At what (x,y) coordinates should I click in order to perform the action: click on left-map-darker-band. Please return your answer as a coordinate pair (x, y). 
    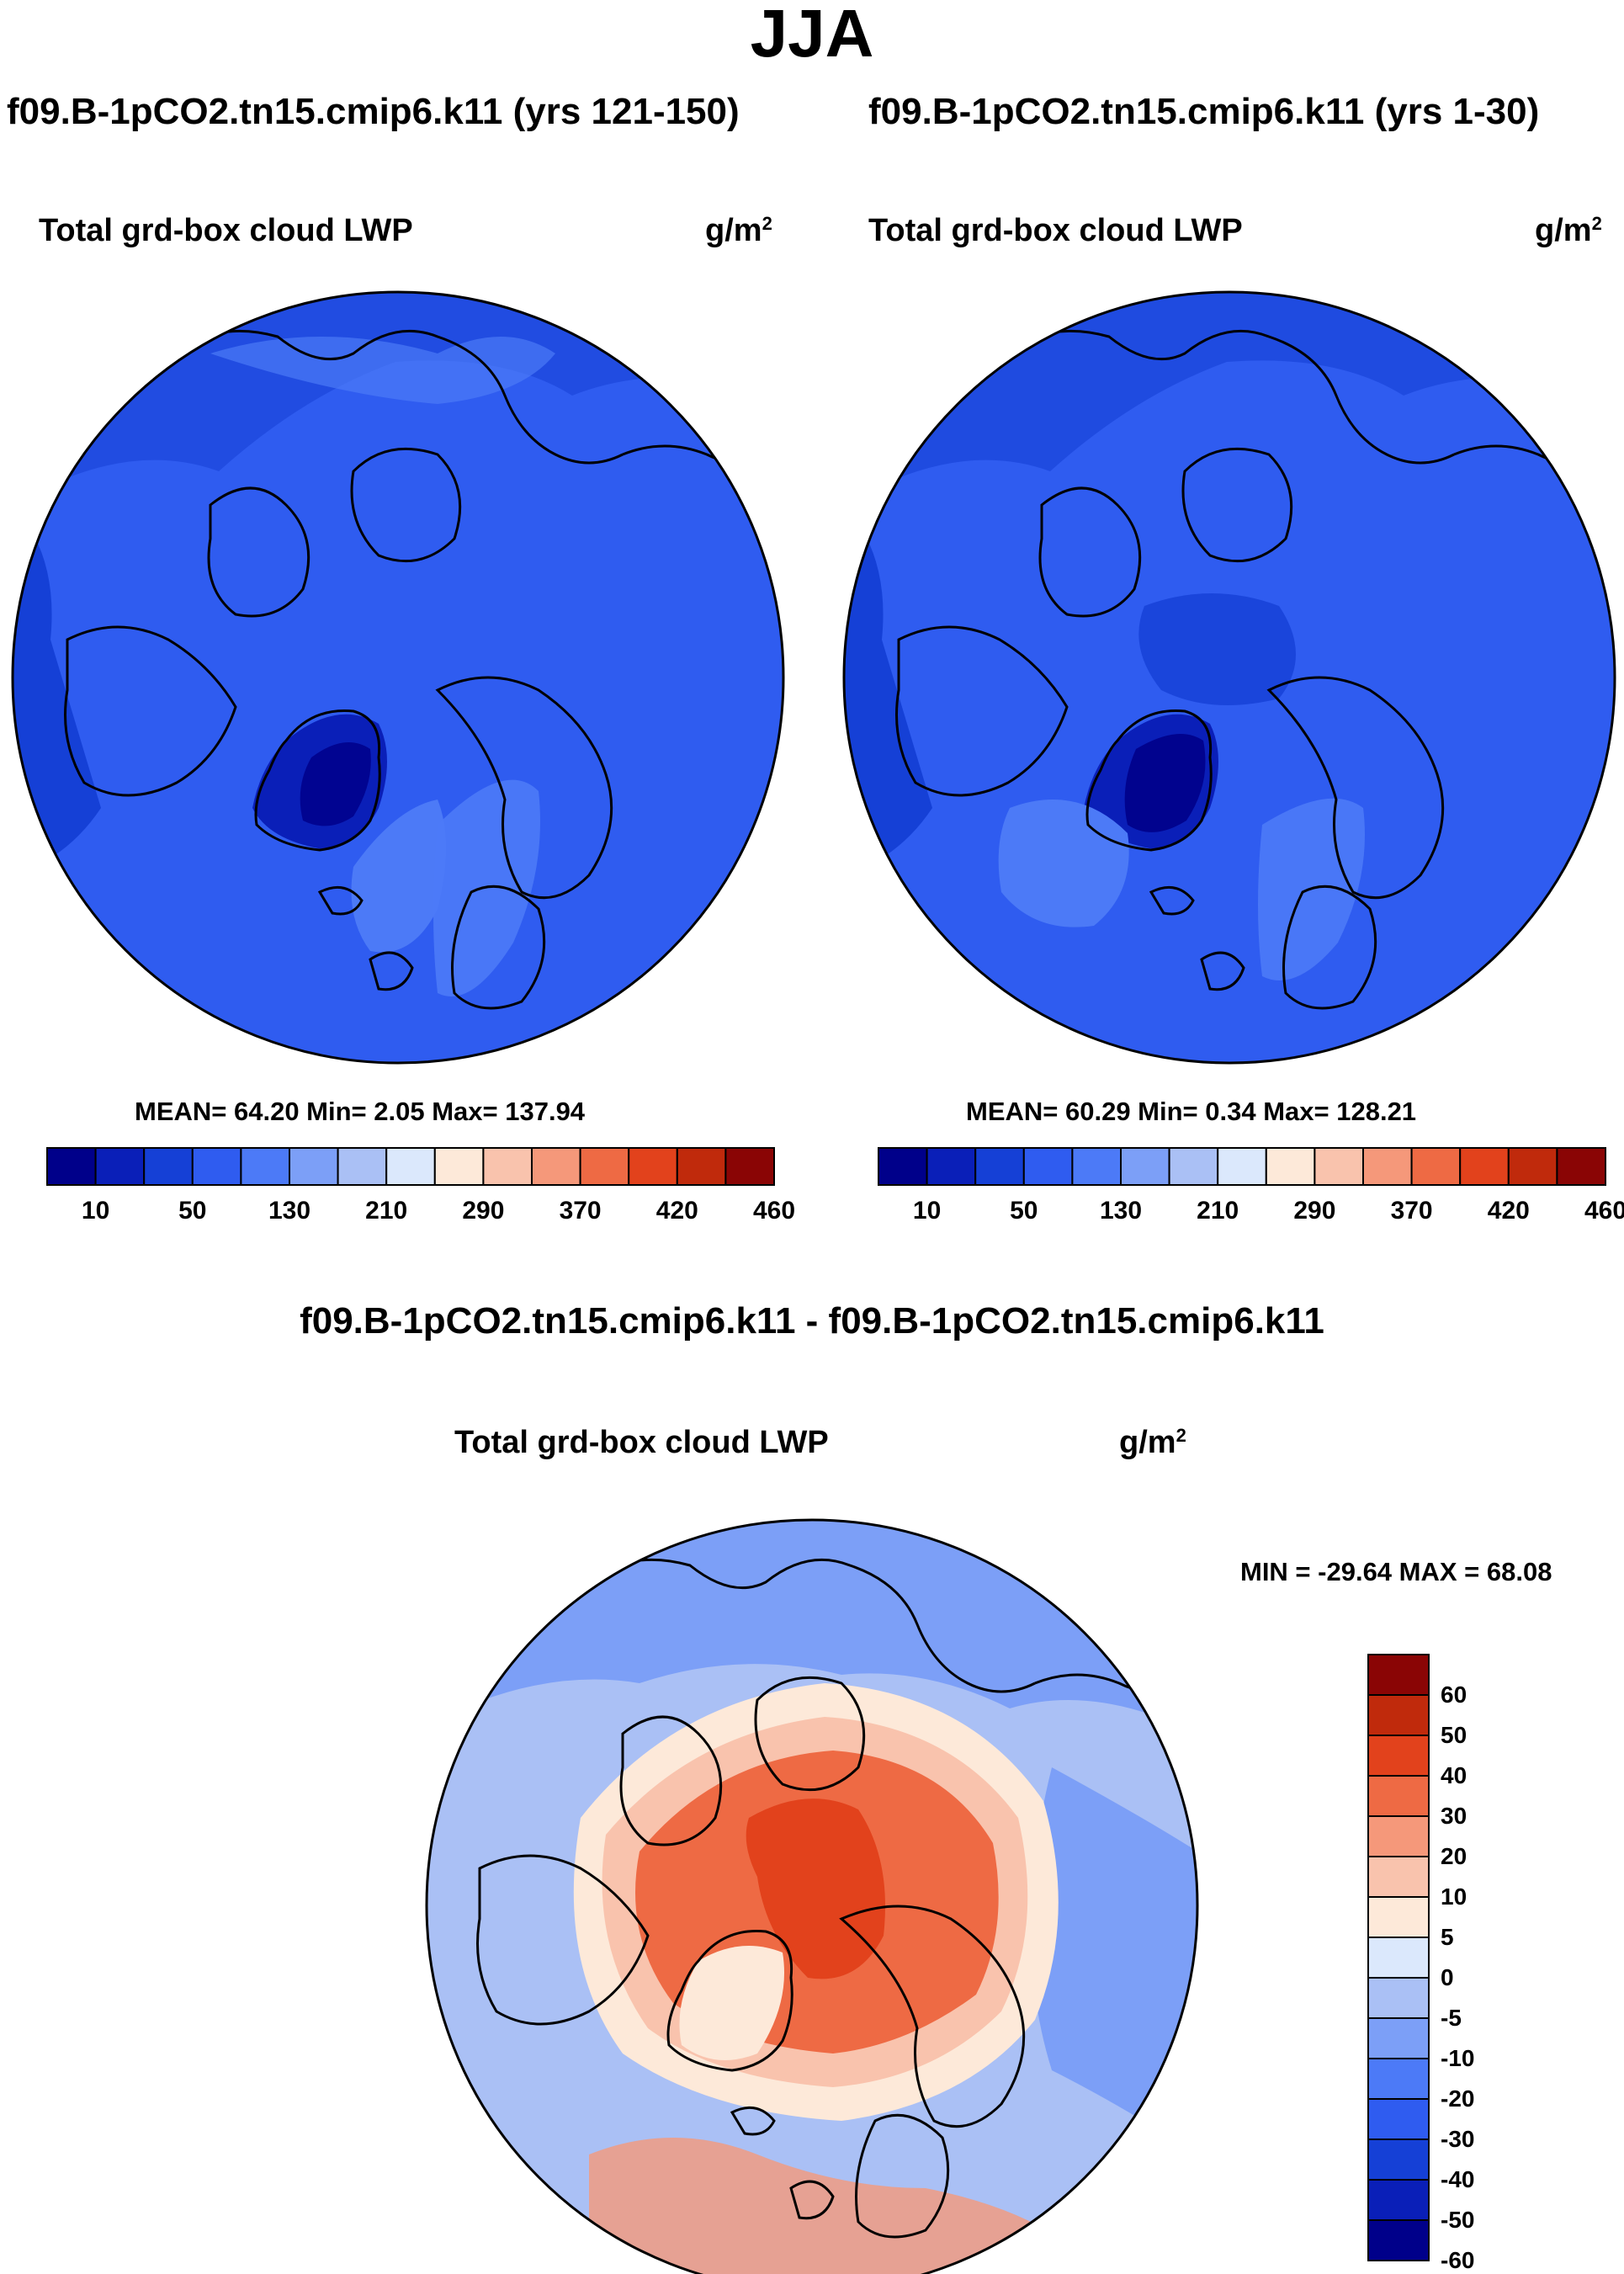
    Looking at the image, I should click on (398, 398).